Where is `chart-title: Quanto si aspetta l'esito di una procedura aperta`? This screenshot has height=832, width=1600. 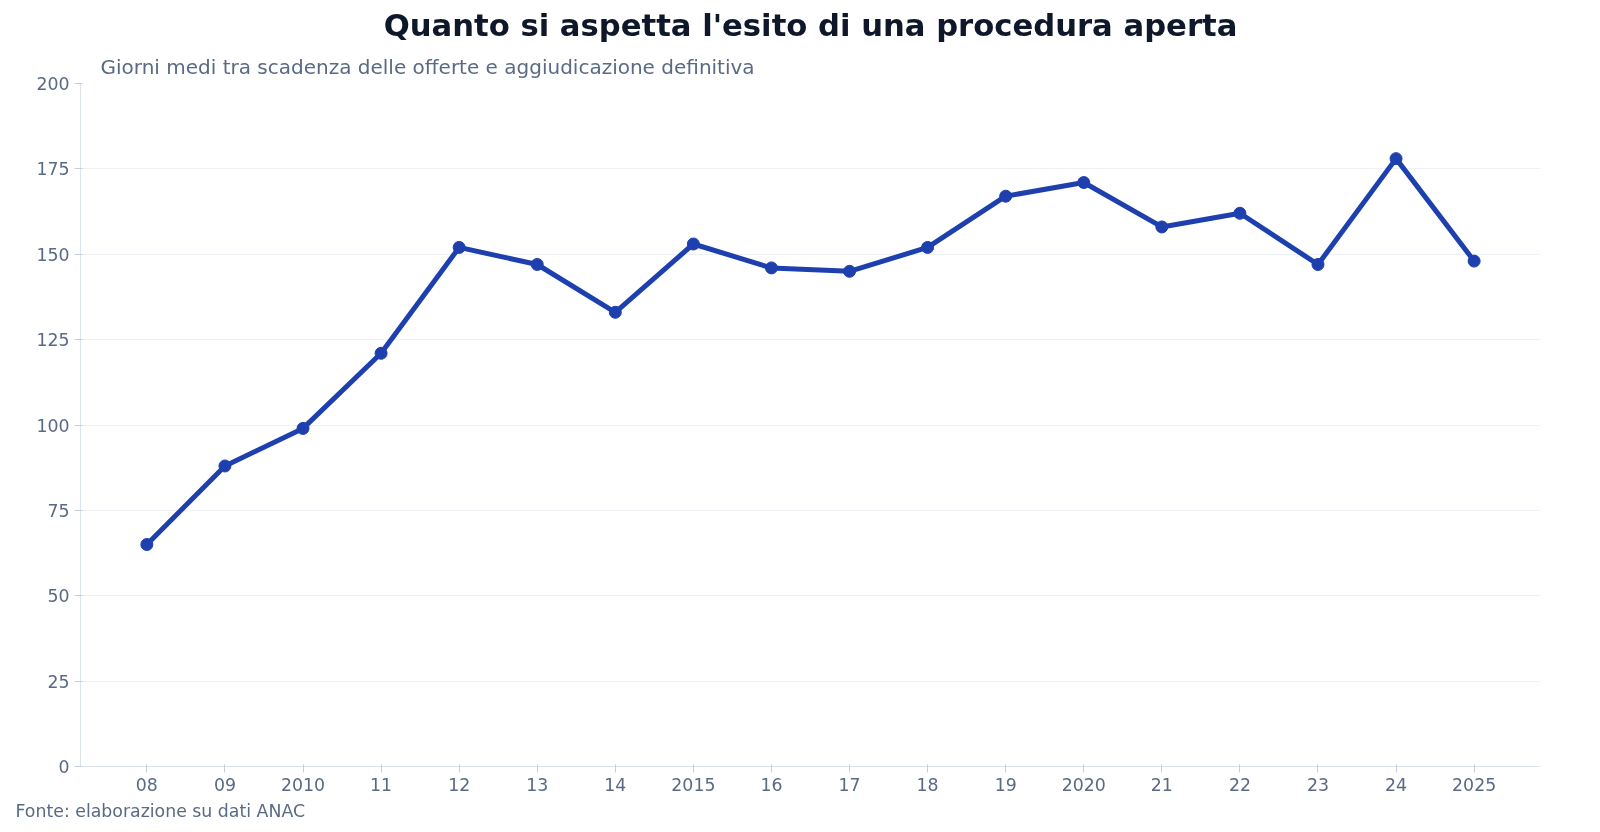
chart-title: Quanto si aspetta l'esito di una procedura aperta is located at coordinates (810, 25).